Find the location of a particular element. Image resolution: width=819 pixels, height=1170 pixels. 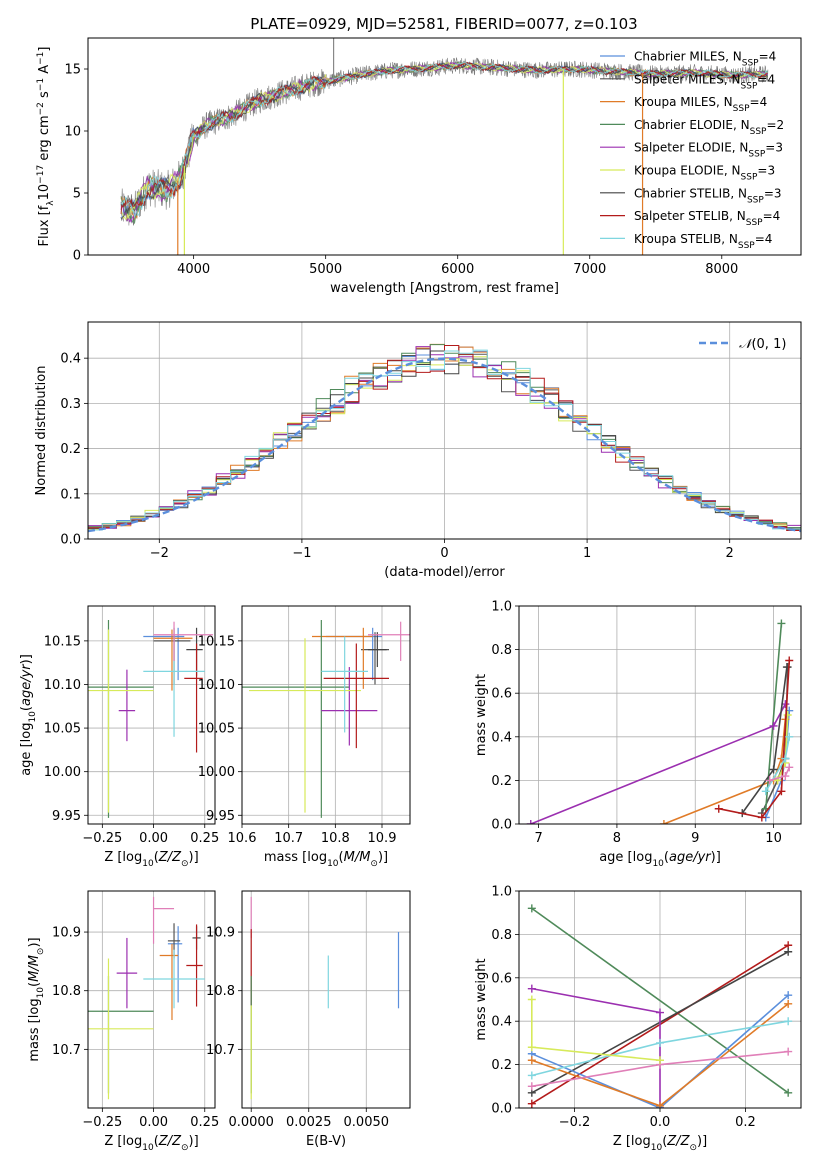

x-tick-label: 0.0025 is located at coordinates (309, 1122).